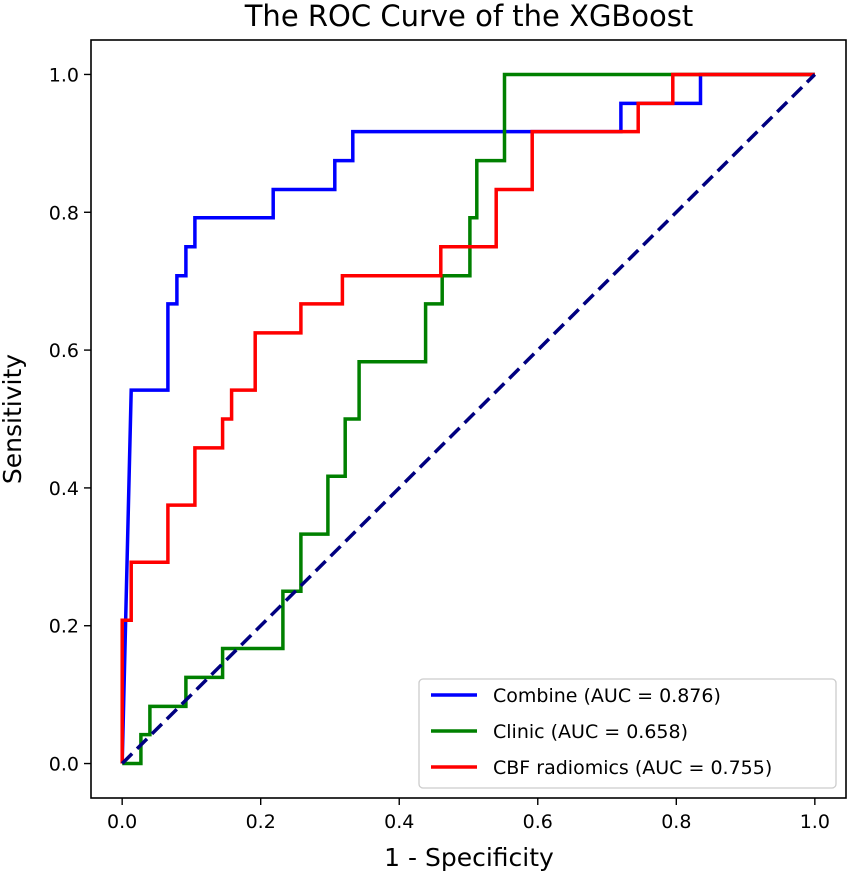  I want to click on y-tick-label: 1.0, so click(64, 75).